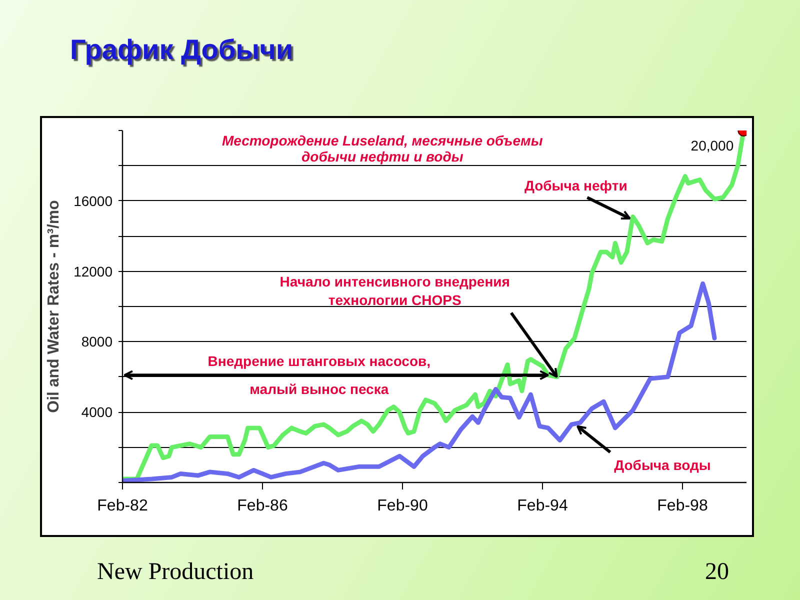  Describe the element at coordinates (97, 342) in the screenshot. I see `y-tick-label: 8000` at that location.